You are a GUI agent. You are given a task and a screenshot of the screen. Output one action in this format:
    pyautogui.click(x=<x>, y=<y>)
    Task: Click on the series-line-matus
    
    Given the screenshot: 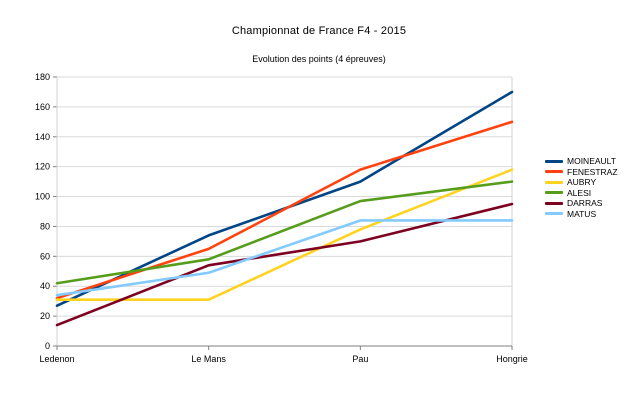 What is the action you would take?
    pyautogui.click(x=284, y=258)
    